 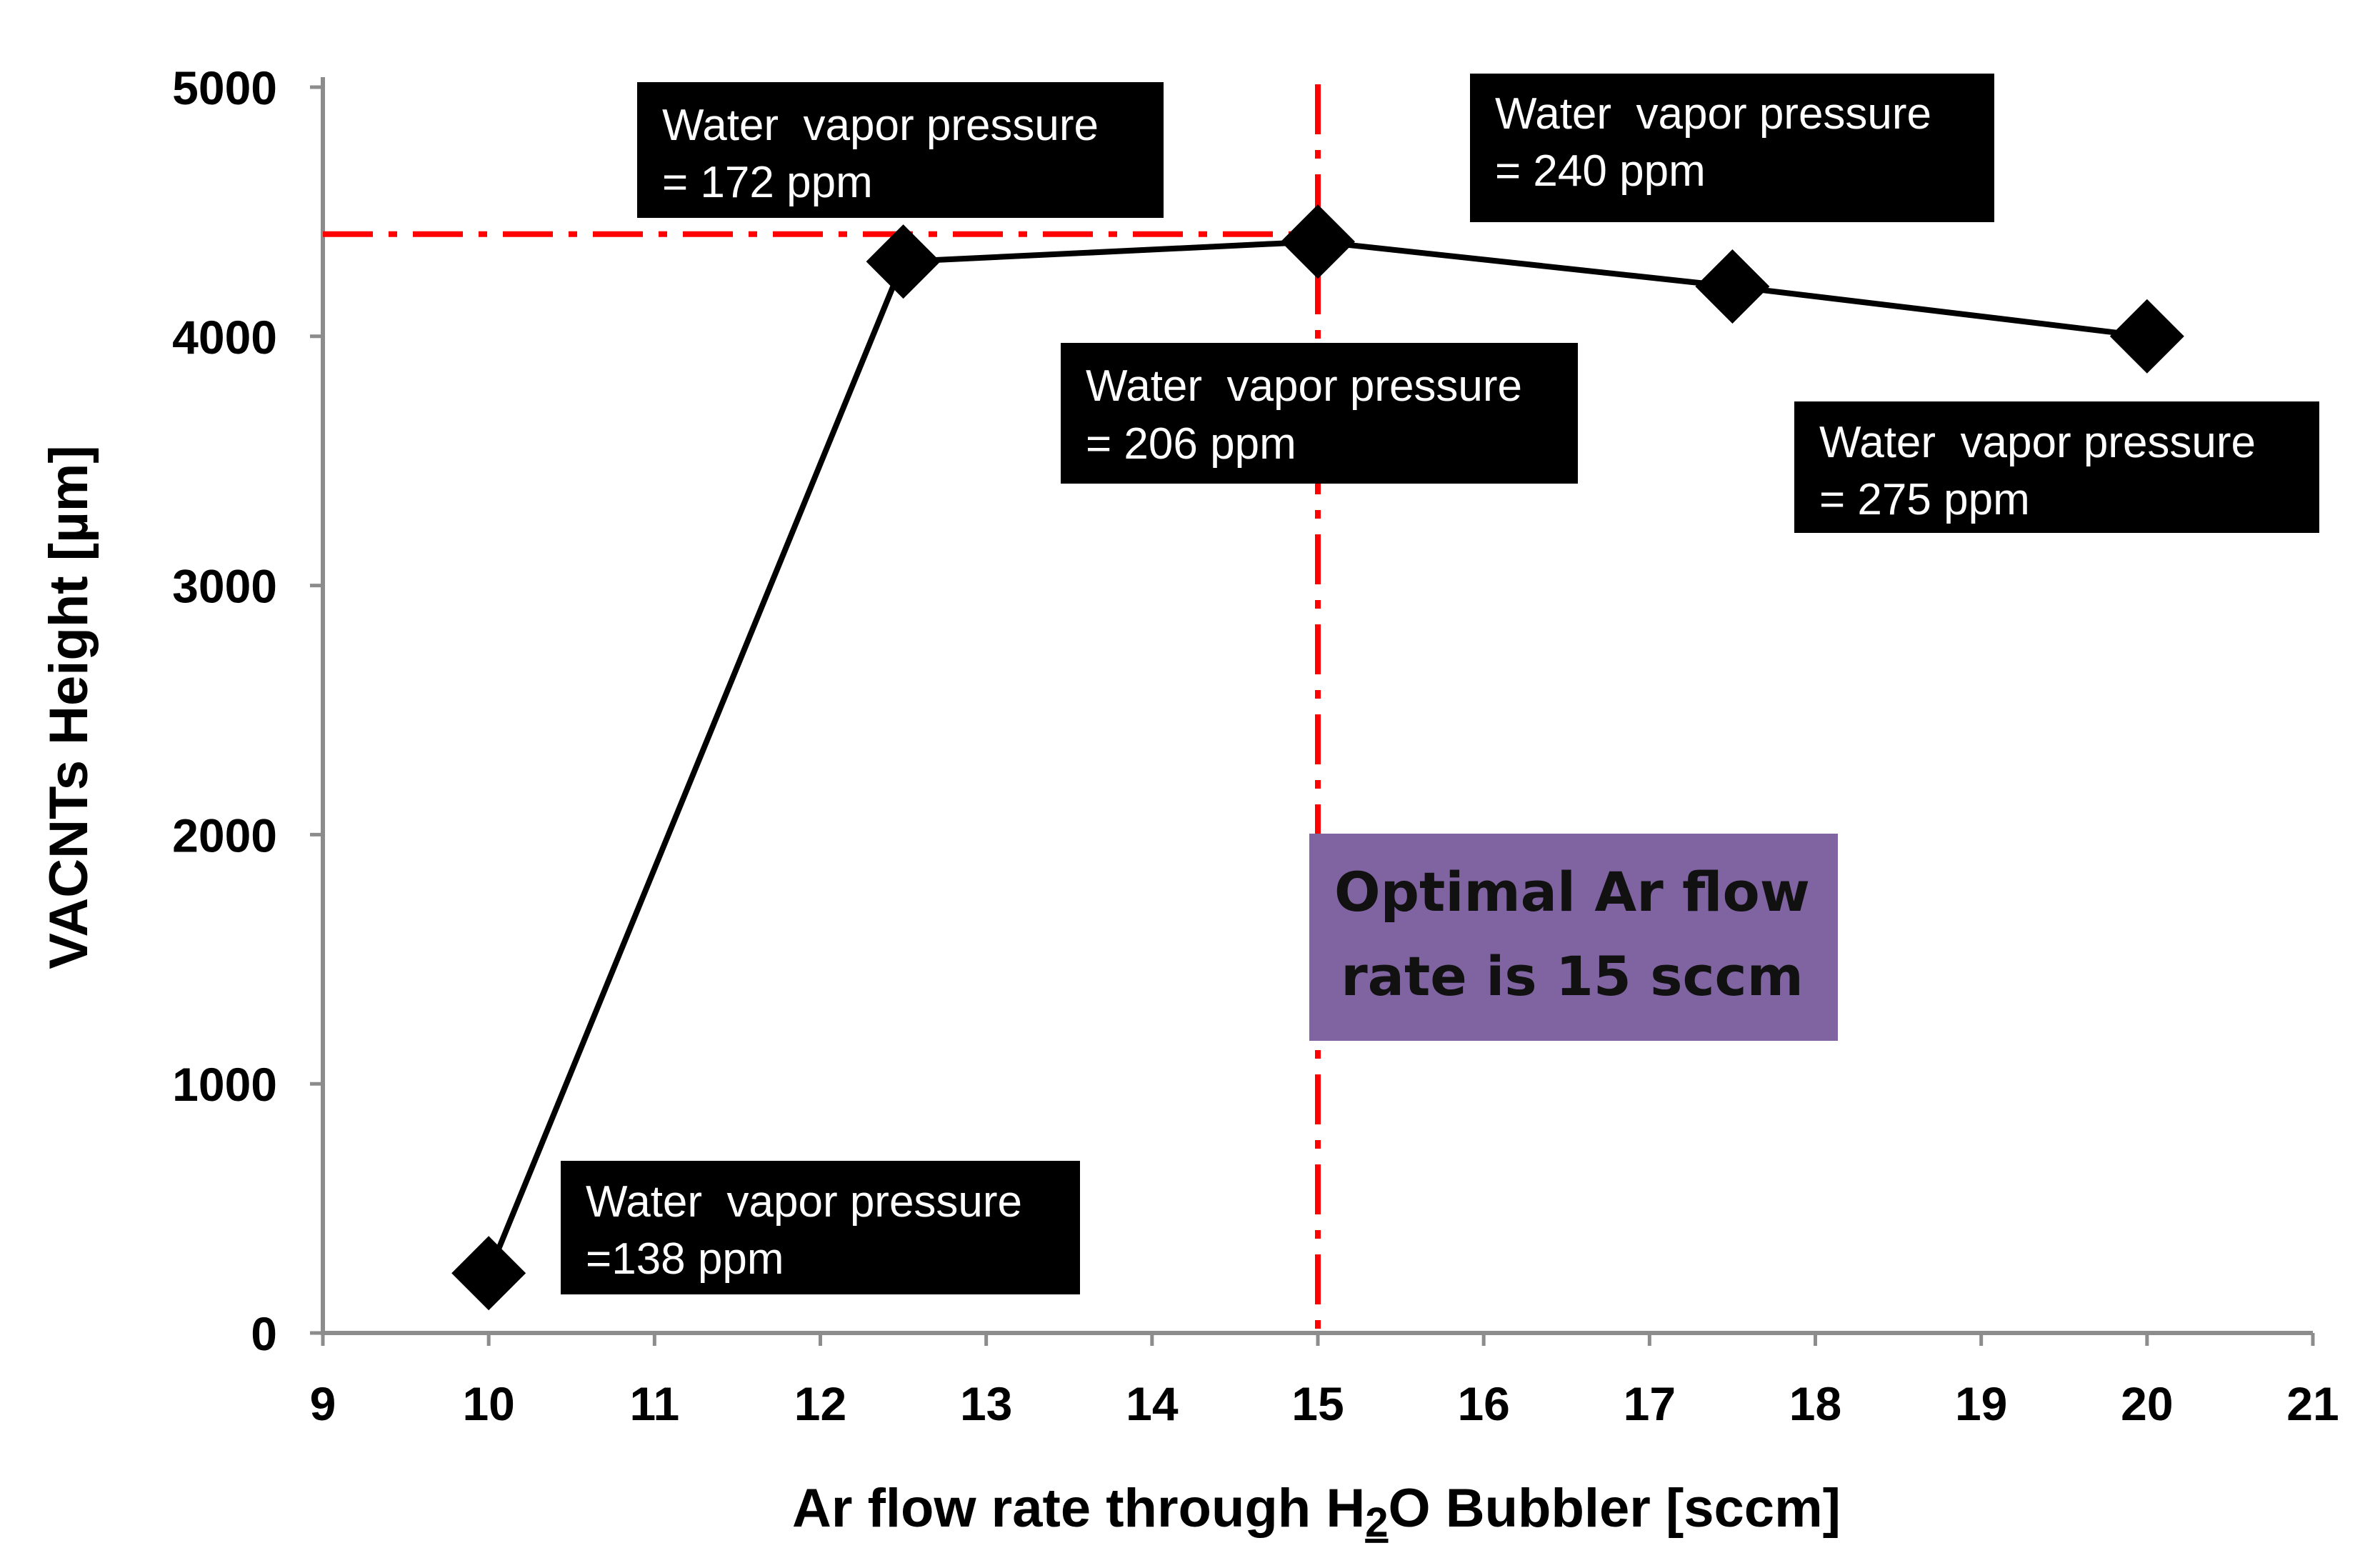 I want to click on x-axis-title-suffix: O Bubbler [sccm], so click(x=1615, y=1508).